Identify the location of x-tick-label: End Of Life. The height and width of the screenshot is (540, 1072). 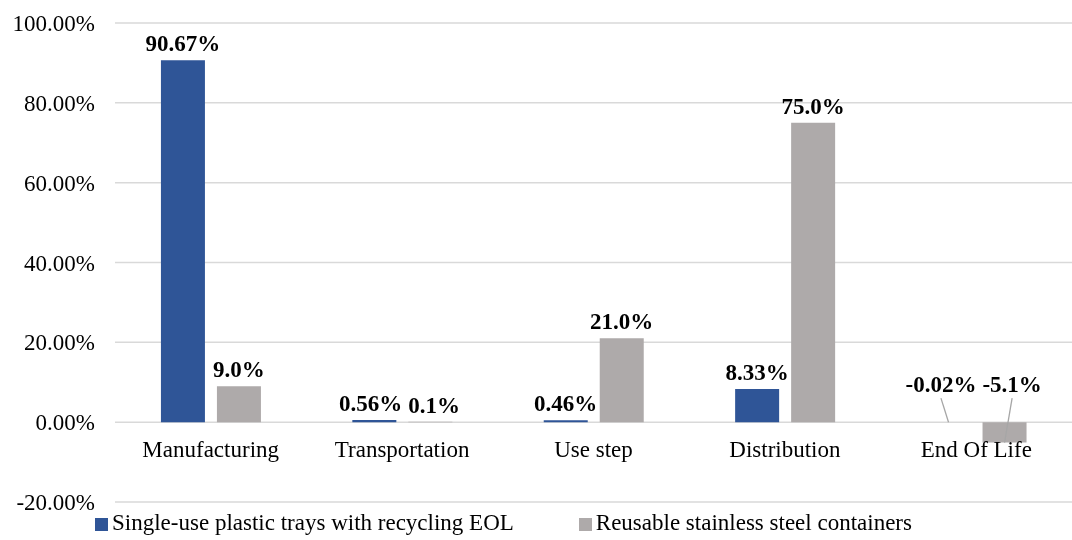
(976, 450).